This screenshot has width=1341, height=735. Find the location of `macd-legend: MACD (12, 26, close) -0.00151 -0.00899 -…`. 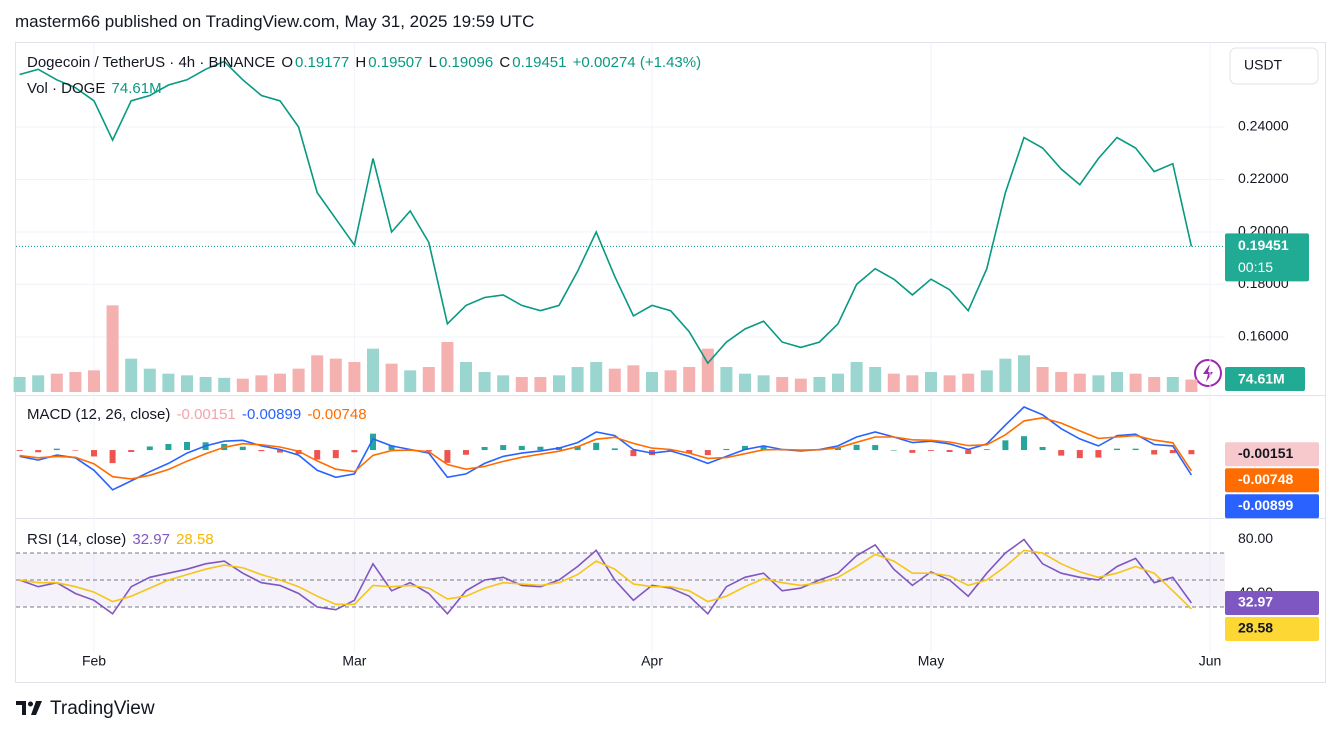

macd-legend: MACD (12, 26, close) -0.00151 -0.00899 -… is located at coordinates (198, 414).